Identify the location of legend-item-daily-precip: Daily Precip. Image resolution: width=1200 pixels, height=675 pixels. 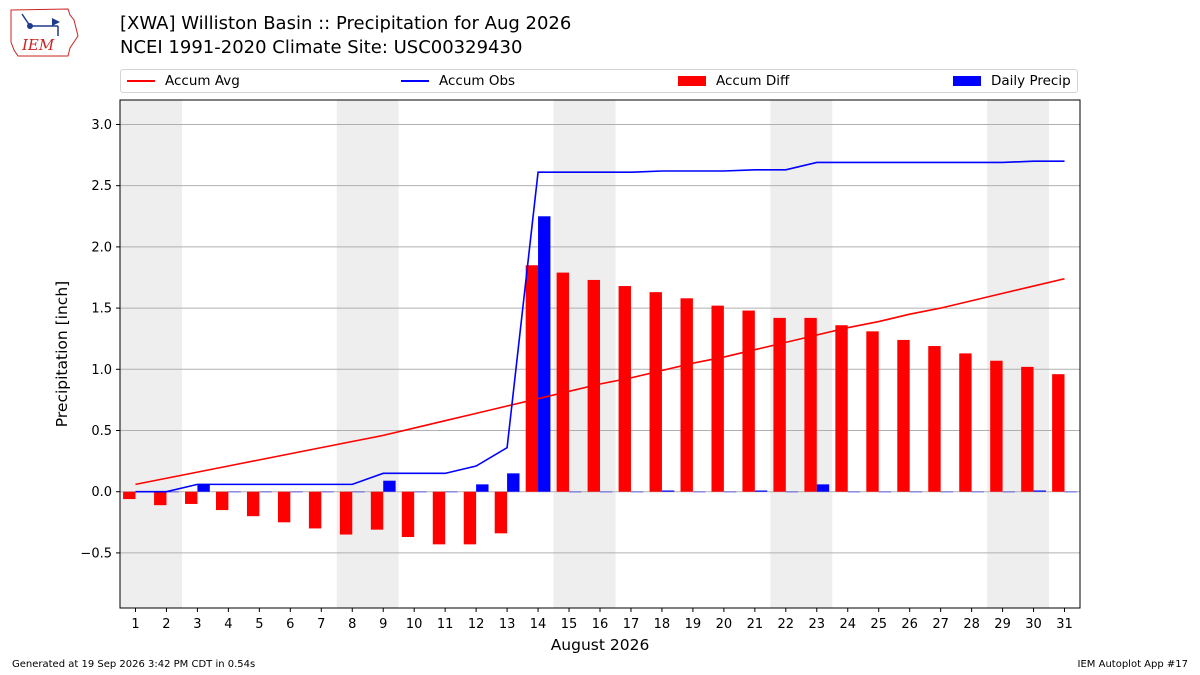
(1012, 81).